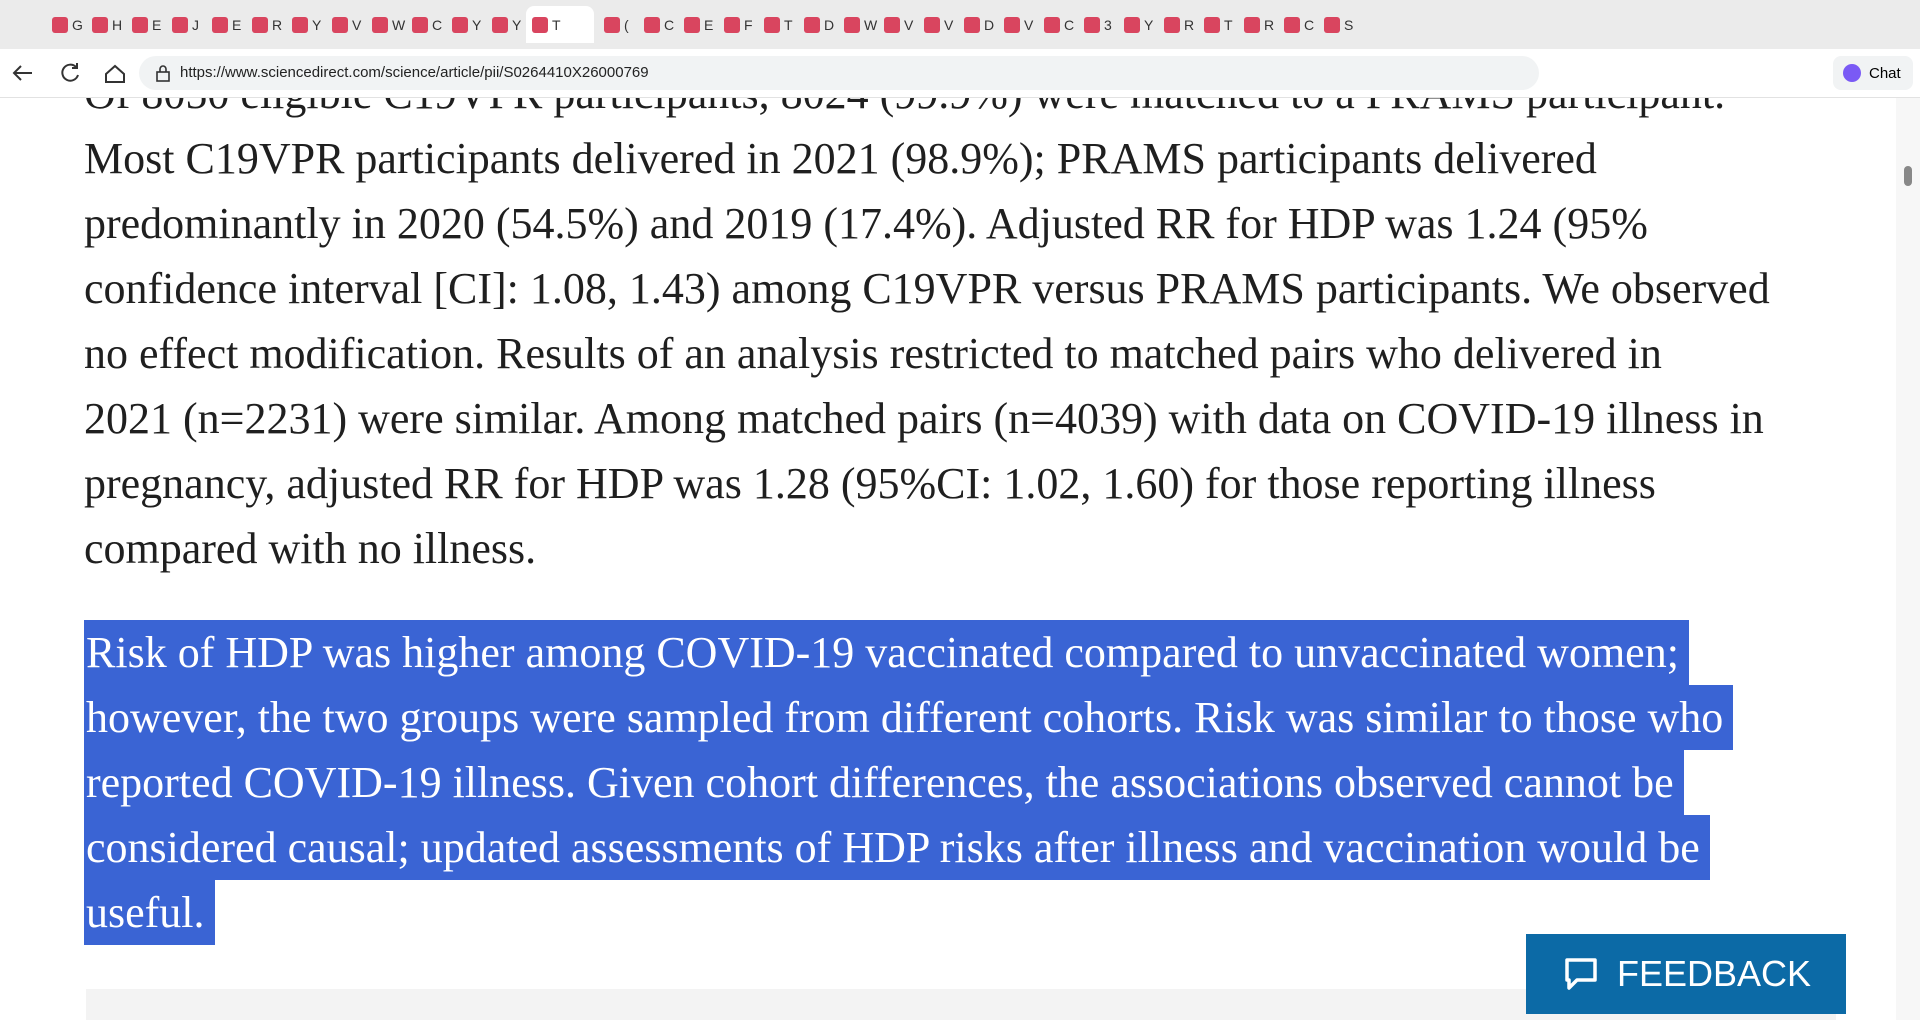  I want to click on tab-title: S, so click(1349, 24).